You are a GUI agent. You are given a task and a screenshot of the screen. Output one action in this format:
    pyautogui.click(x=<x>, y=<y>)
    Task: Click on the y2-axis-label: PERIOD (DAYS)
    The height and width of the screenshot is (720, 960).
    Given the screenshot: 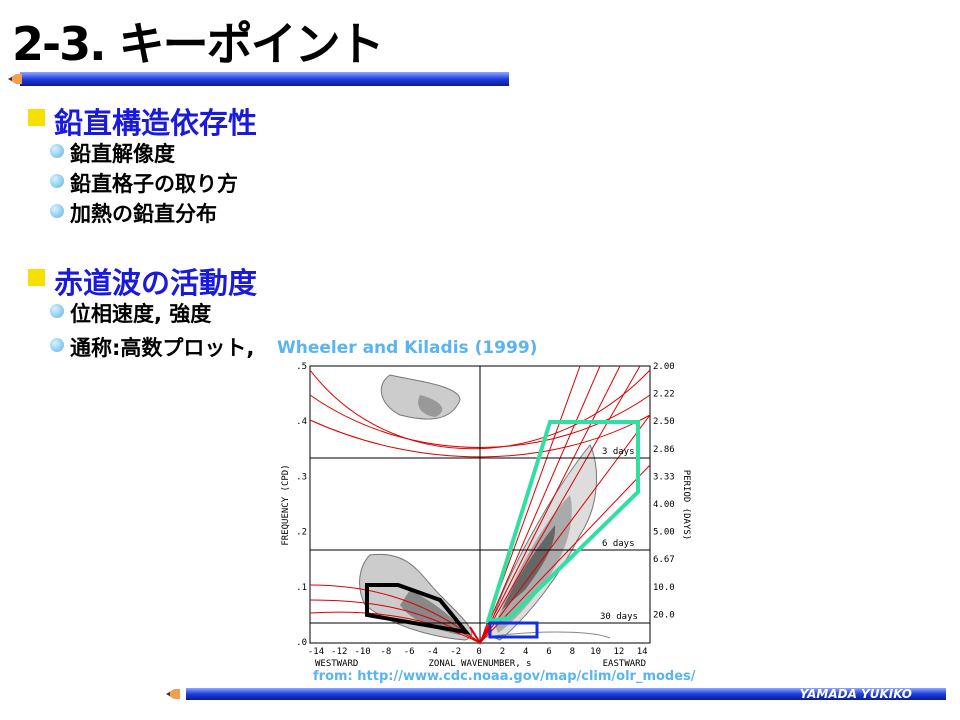 What is the action you would take?
    pyautogui.click(x=686, y=505)
    